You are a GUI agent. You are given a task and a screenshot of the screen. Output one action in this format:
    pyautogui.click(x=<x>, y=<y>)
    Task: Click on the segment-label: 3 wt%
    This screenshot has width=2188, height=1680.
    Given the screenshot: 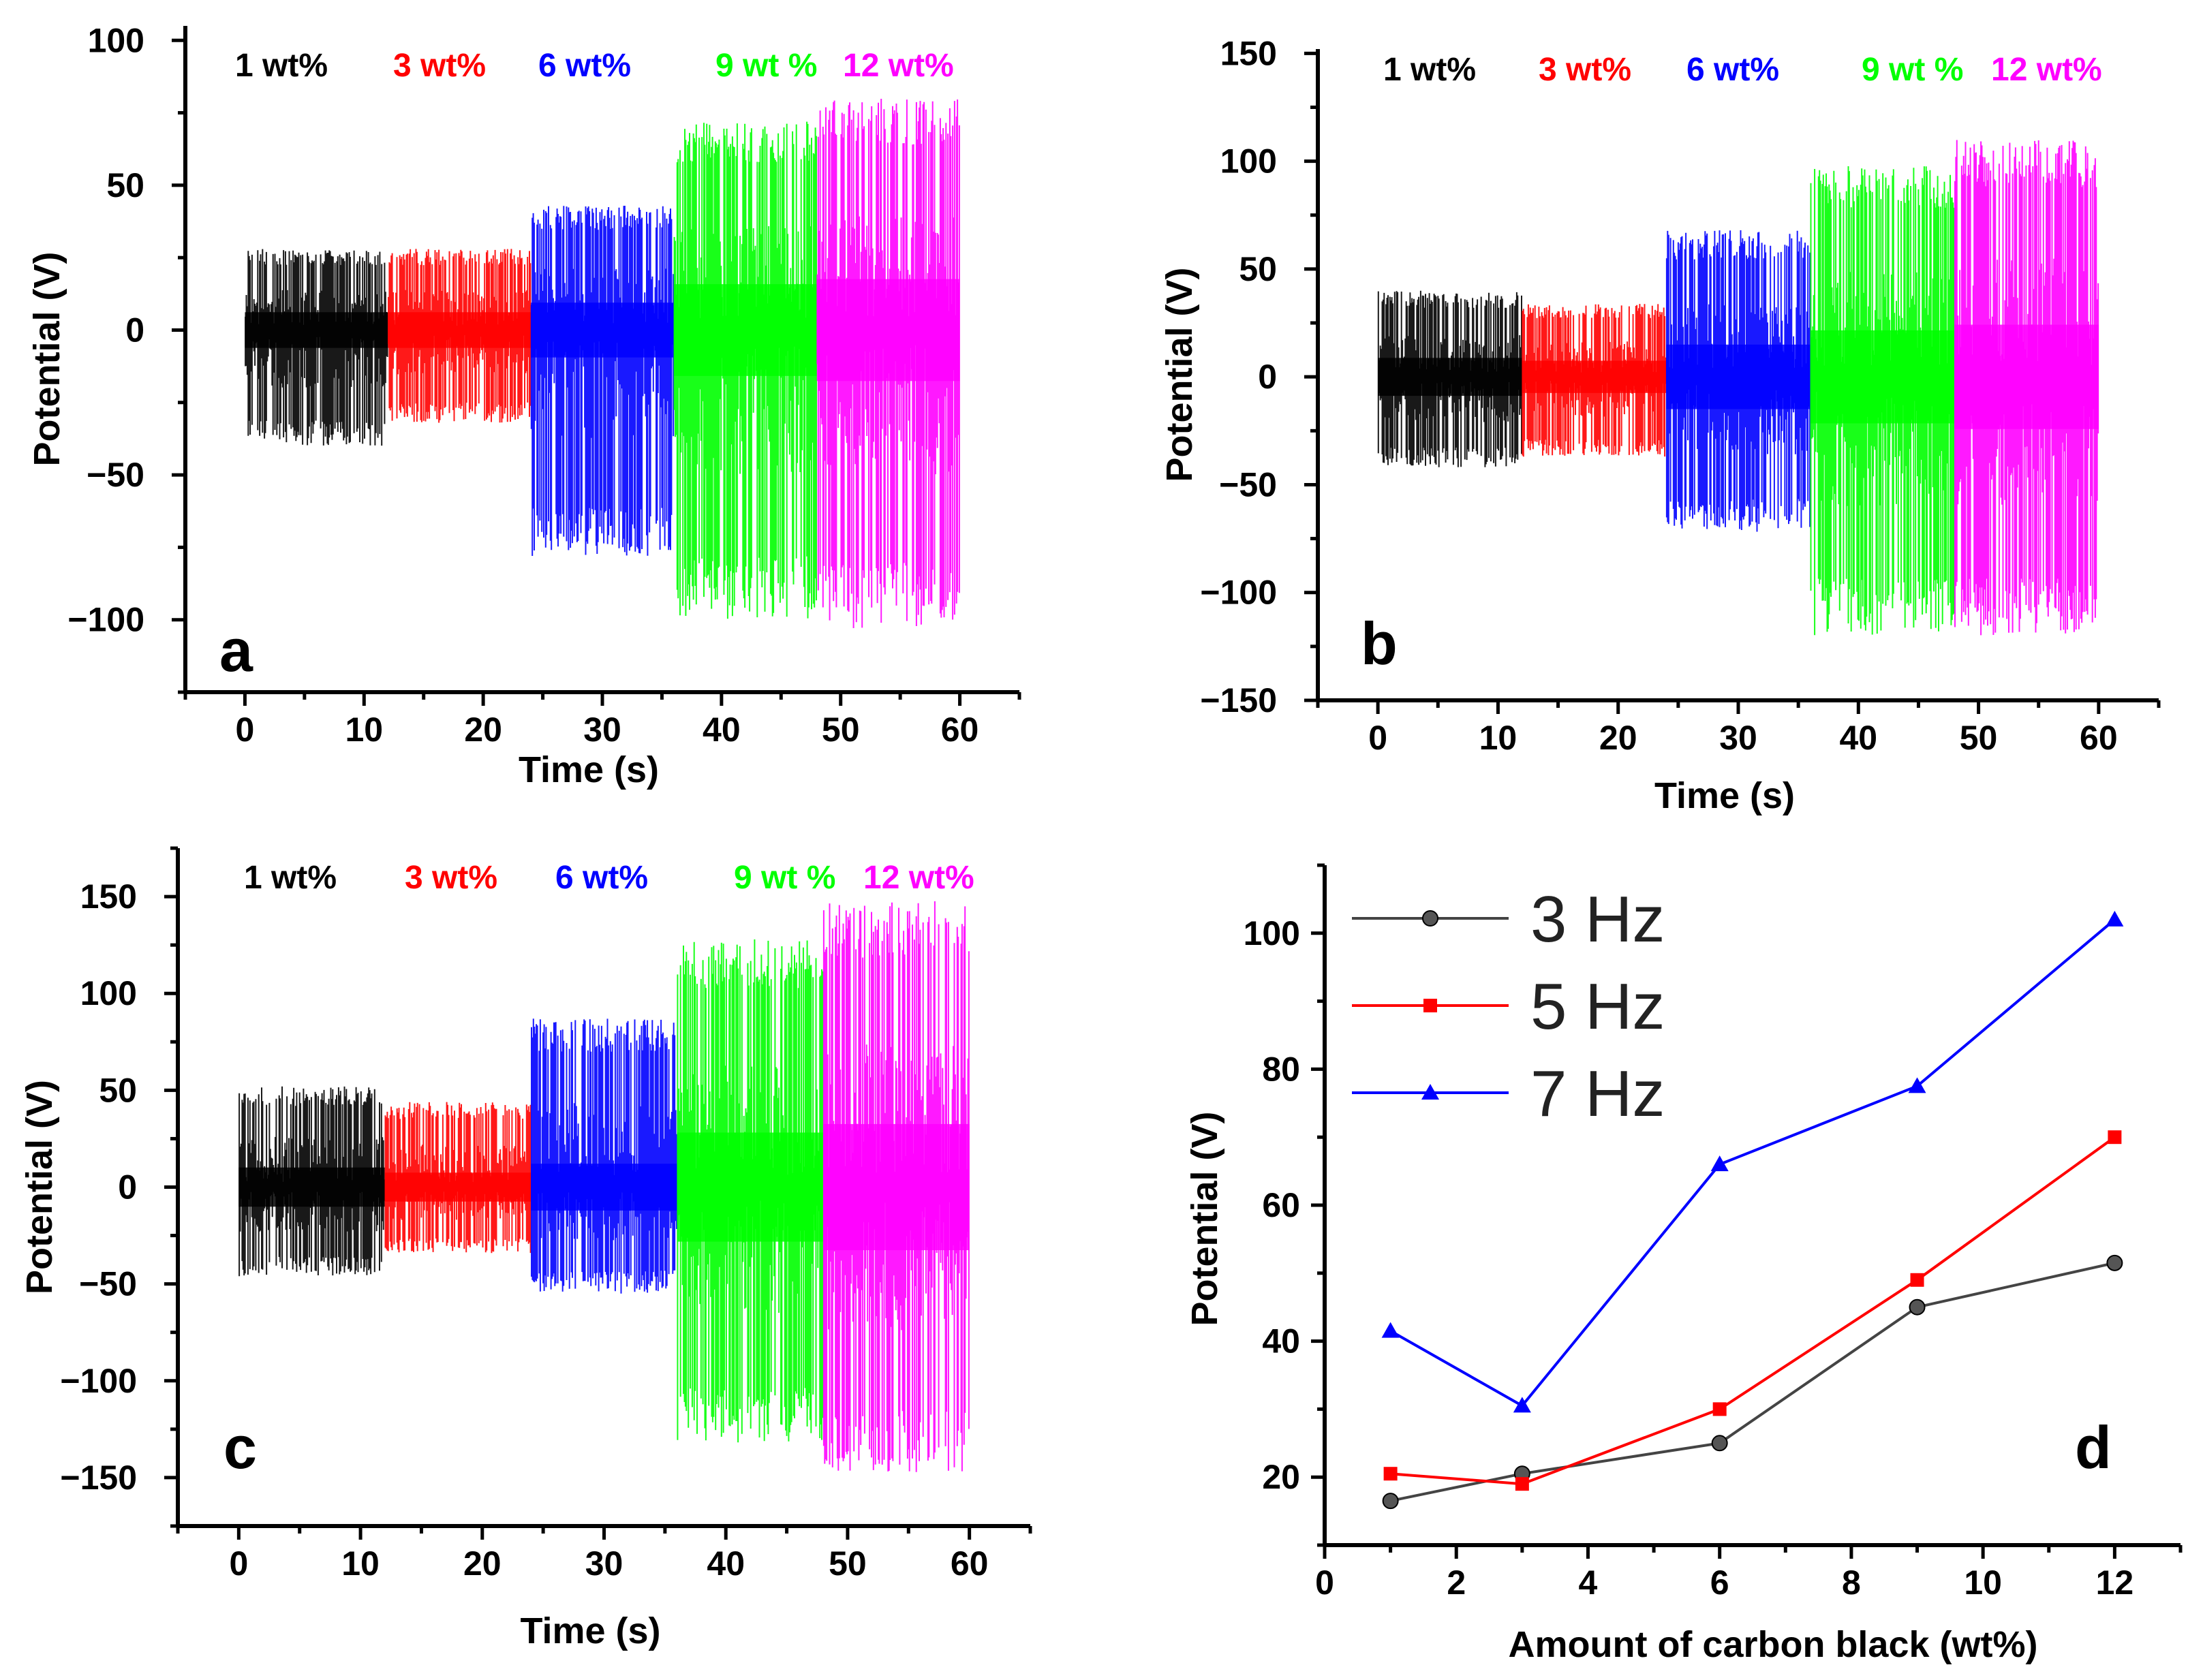 What is the action you would take?
    pyautogui.click(x=439, y=66)
    